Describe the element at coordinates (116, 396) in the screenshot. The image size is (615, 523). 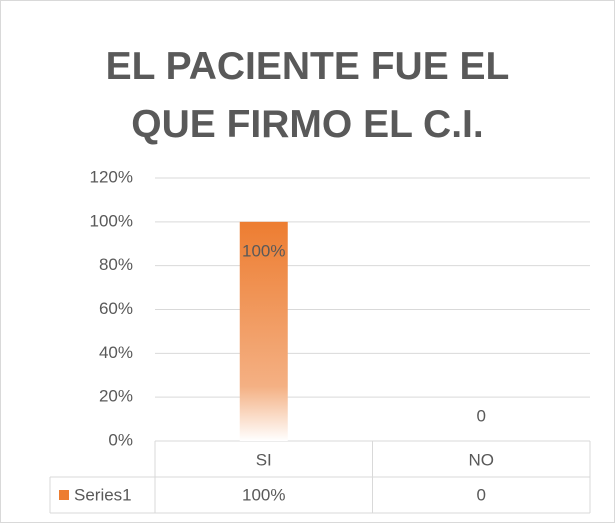
I see `y-tick-label: 20%` at that location.